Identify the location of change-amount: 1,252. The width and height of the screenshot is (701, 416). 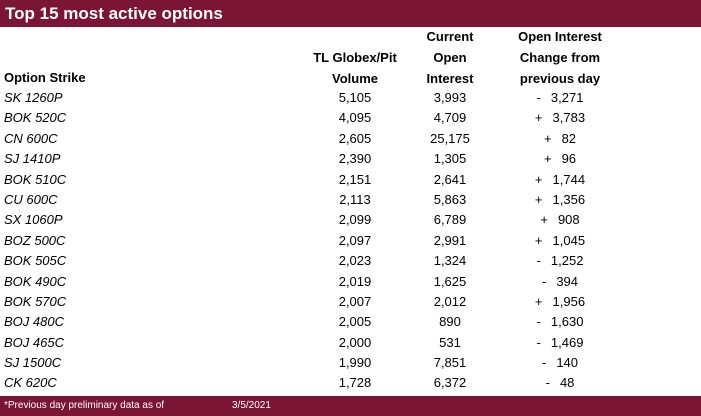
(567, 261).